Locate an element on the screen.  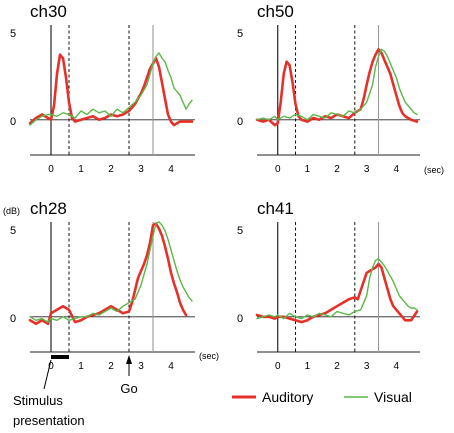
stimulus-label-line2: presentation is located at coordinates (49, 420).